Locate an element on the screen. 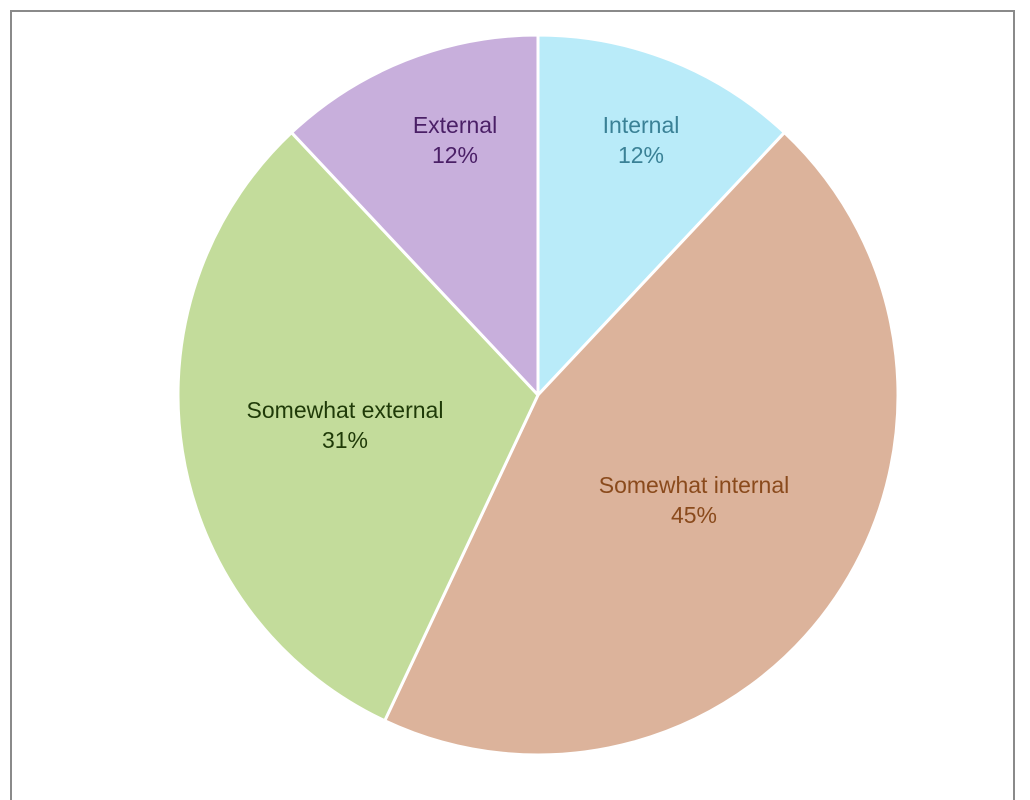  pie-slice-internal is located at coordinates (661, 215).